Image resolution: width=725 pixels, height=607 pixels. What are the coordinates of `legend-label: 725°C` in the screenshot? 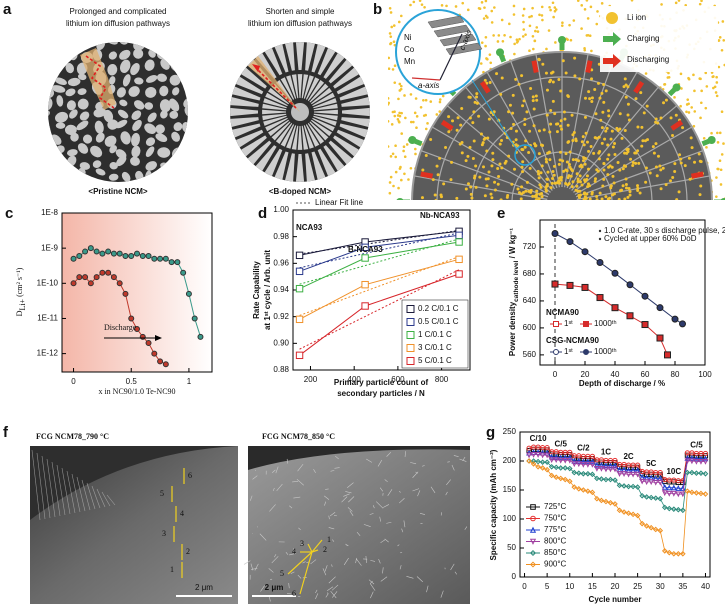 It's located at (555, 506).